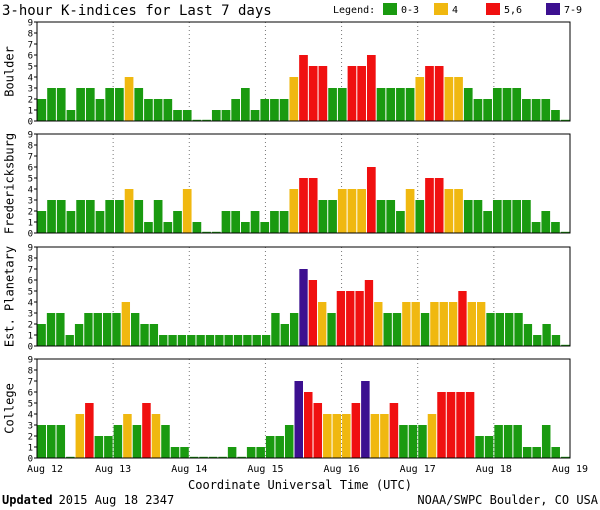 The image size is (600, 510). I want to click on source-credit: NOAA/SWPC Boulder, CO USA, so click(507, 500).